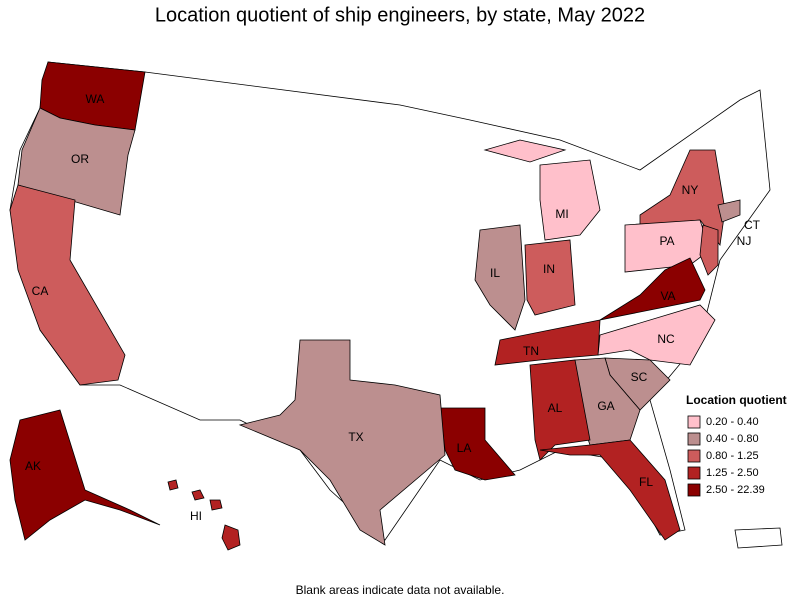 This screenshot has width=800, height=605. What do you see at coordinates (80, 159) in the screenshot?
I see `state-label: OR` at bounding box center [80, 159].